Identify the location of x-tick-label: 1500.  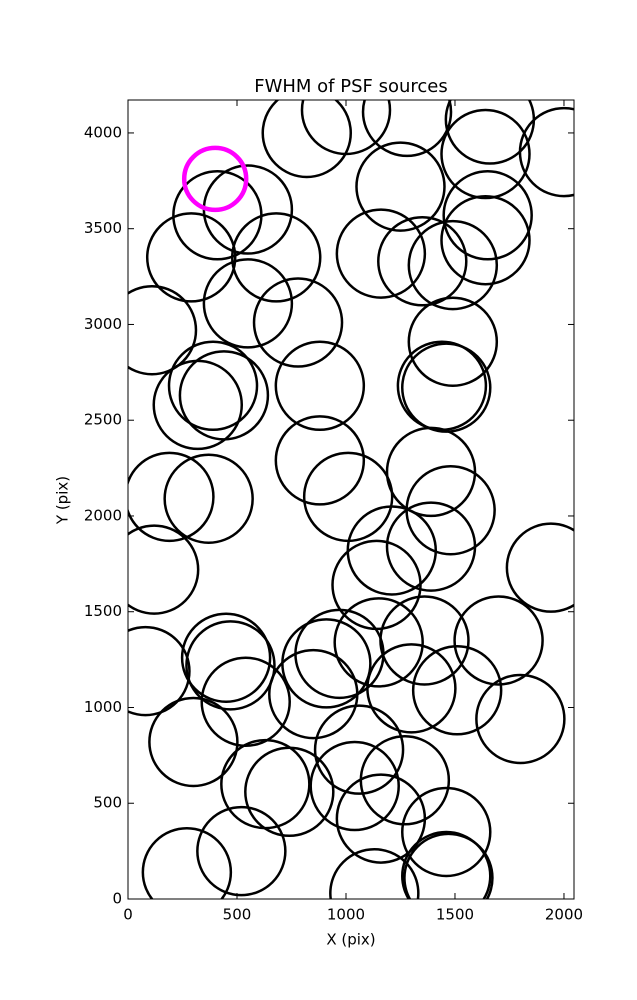
(455, 915).